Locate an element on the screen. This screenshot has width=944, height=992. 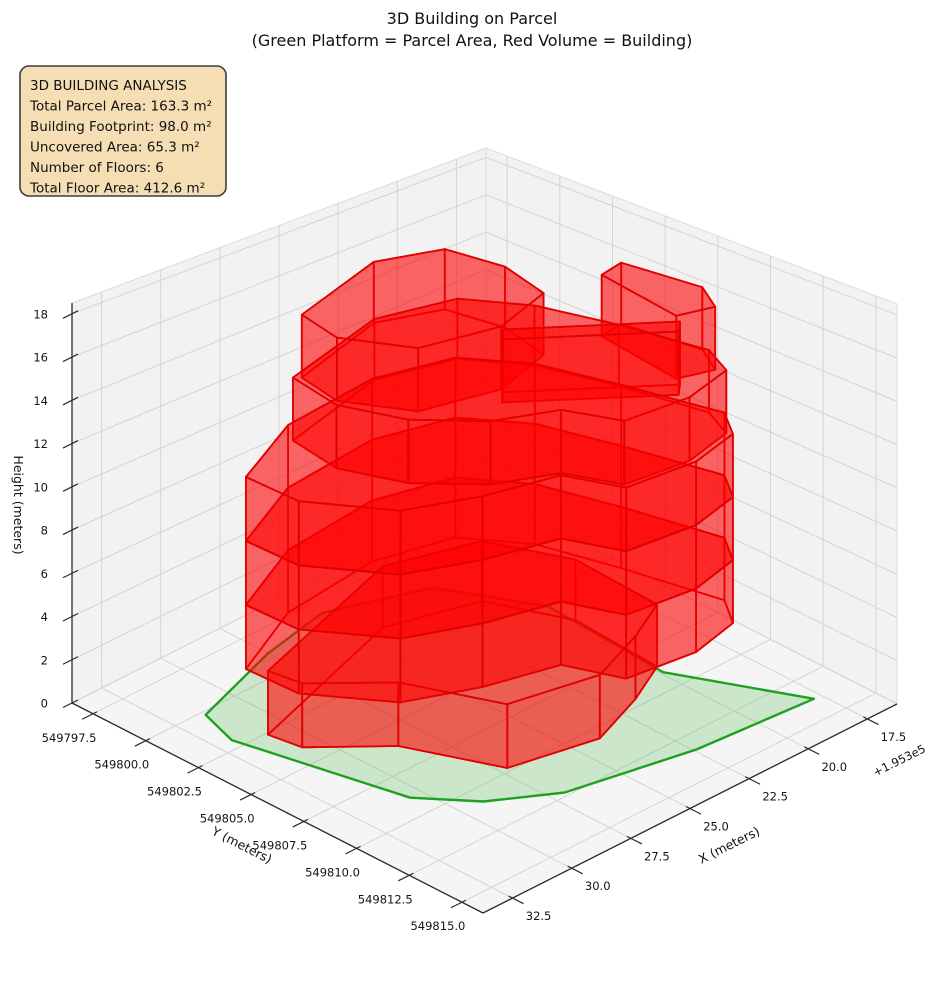
info-line: Total Floor Area: 412.6 m² is located at coordinates (117, 189).